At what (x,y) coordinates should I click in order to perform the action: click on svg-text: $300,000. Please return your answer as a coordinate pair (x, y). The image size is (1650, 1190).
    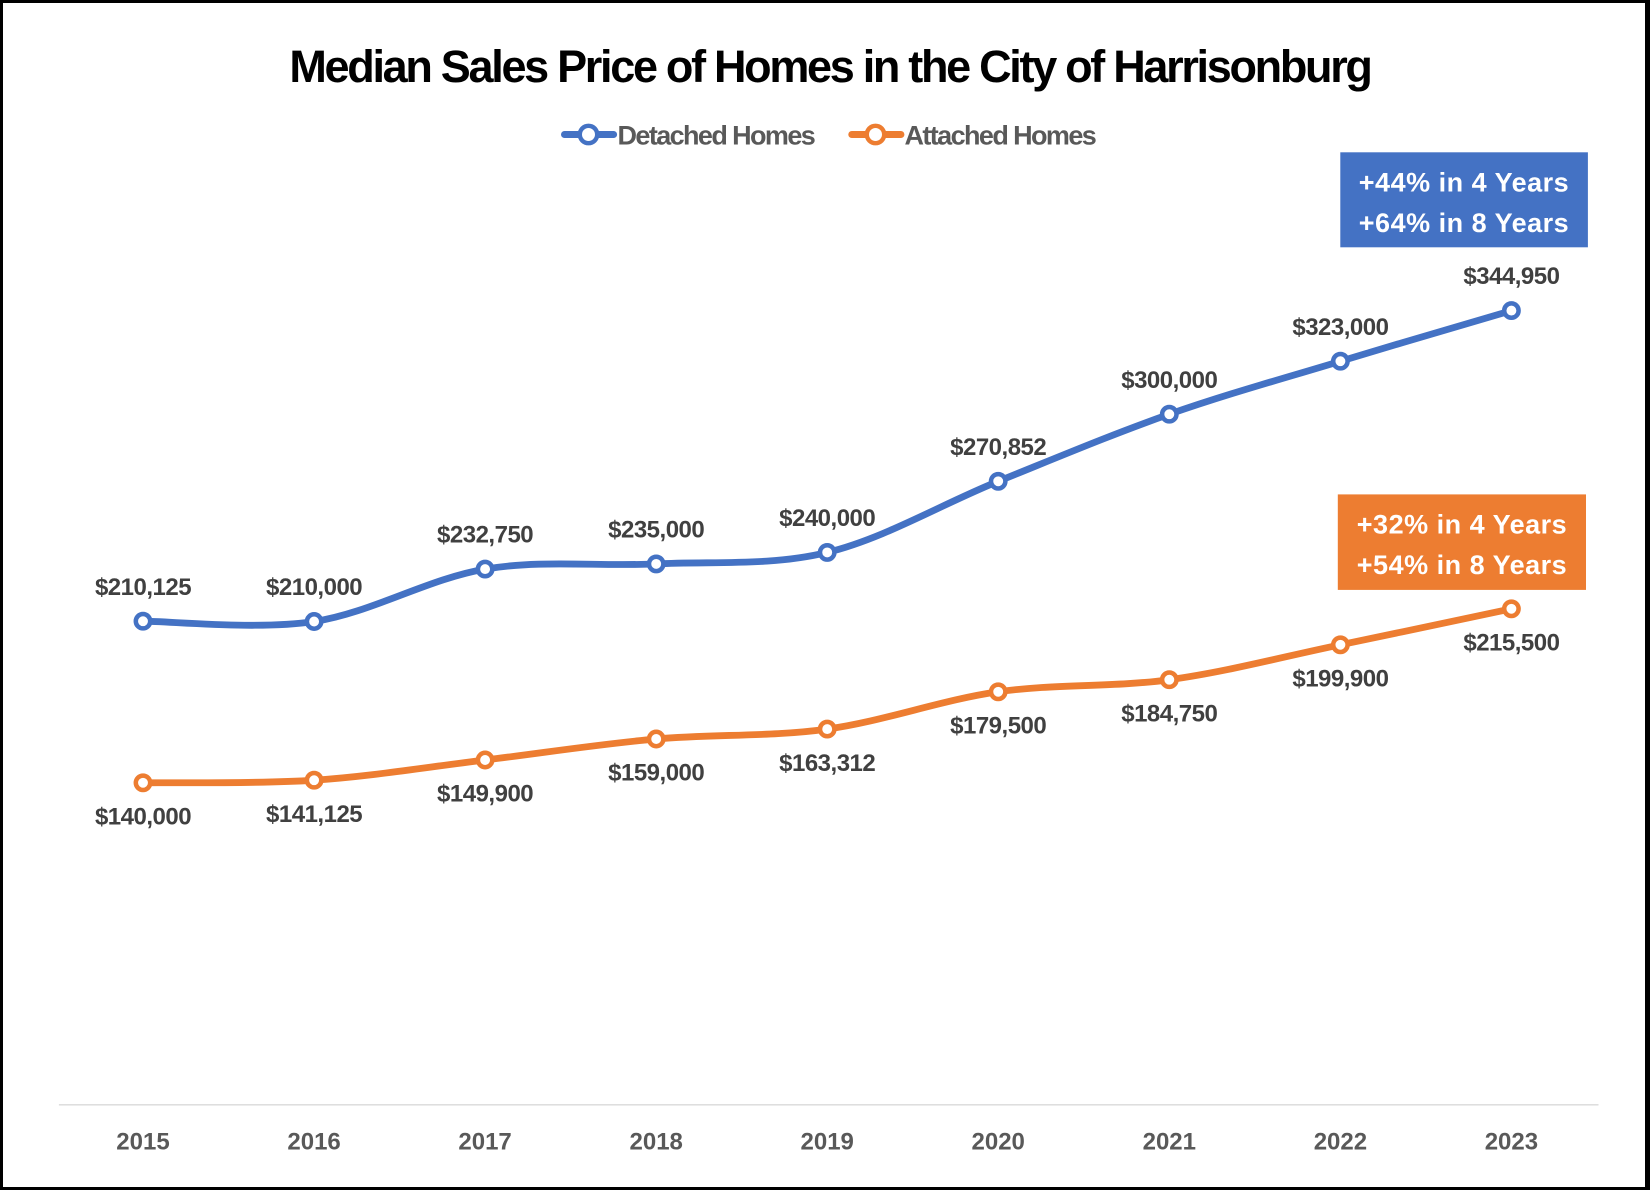
    Looking at the image, I should click on (1169, 380).